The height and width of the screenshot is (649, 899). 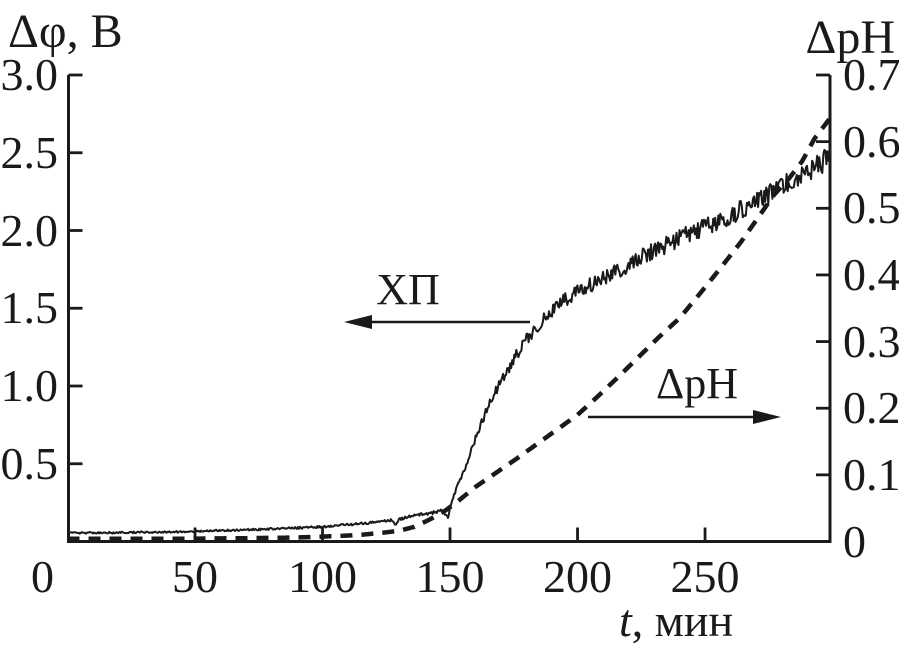 I want to click on x-axis-tick-label: 100, so click(x=323, y=576).